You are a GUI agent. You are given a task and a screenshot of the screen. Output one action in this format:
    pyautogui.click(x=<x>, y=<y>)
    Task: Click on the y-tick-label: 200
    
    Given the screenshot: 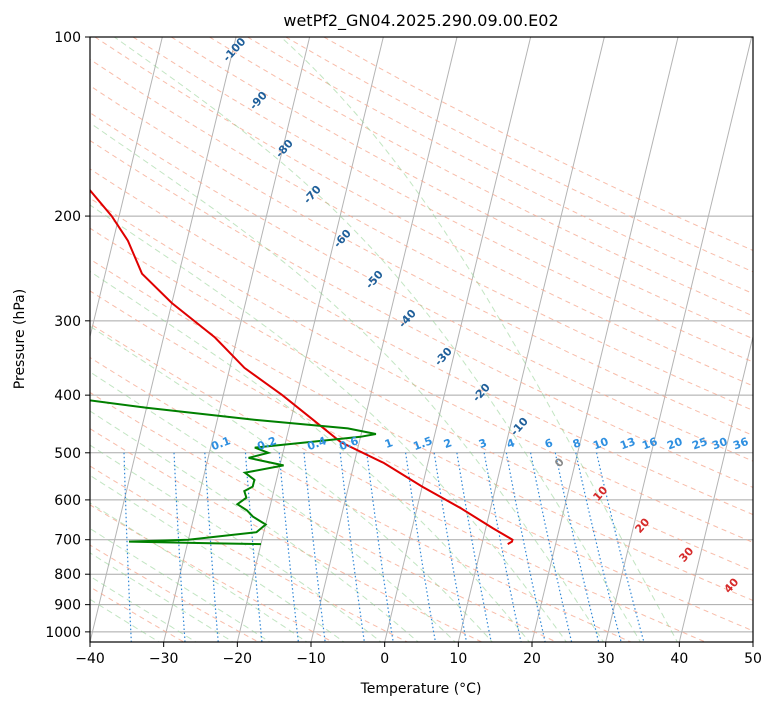 What is the action you would take?
    pyautogui.click(x=67, y=217)
    